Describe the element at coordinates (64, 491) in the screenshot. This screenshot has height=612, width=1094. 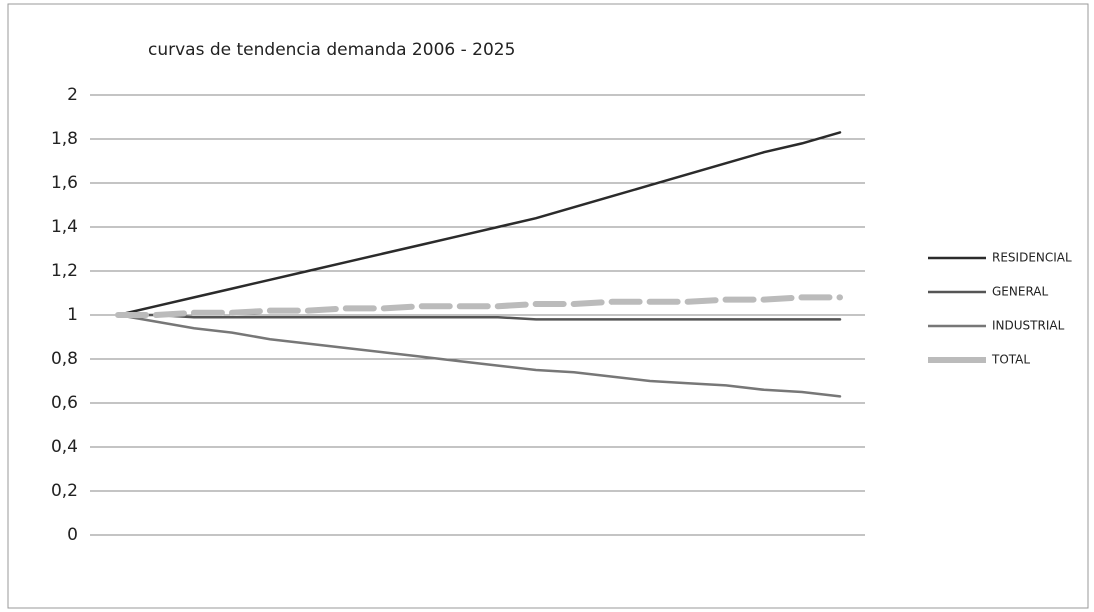
I see `y-tick-label: 0,2` at that location.